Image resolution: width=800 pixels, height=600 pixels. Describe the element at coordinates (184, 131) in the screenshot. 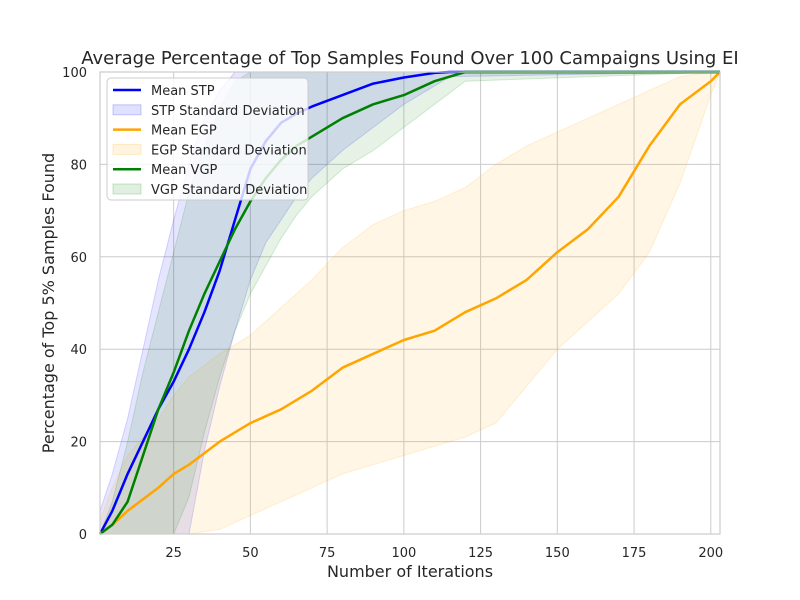

I see `mean-egp-legend-label: Mean EGP` at that location.